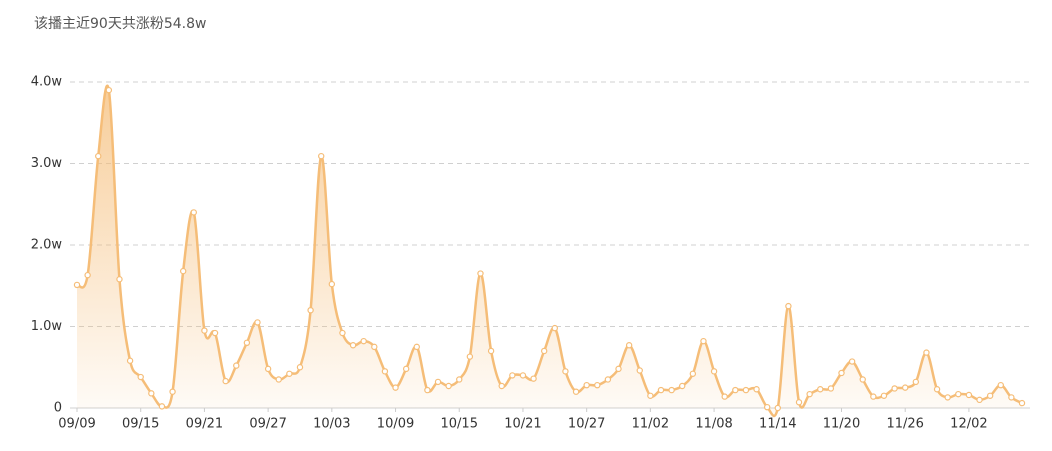  Describe the element at coordinates (47, 82) in the screenshot. I see `y-tick-label: 4.0w` at that location.